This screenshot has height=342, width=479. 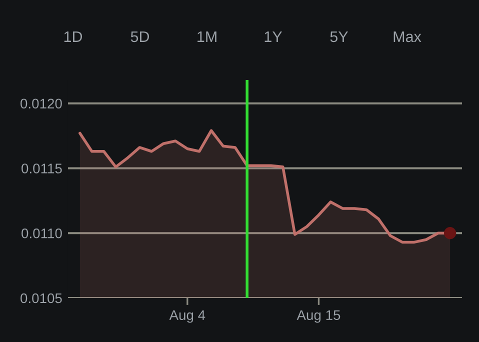 I want to click on y-tick-label: 0.0120, so click(x=41, y=103).